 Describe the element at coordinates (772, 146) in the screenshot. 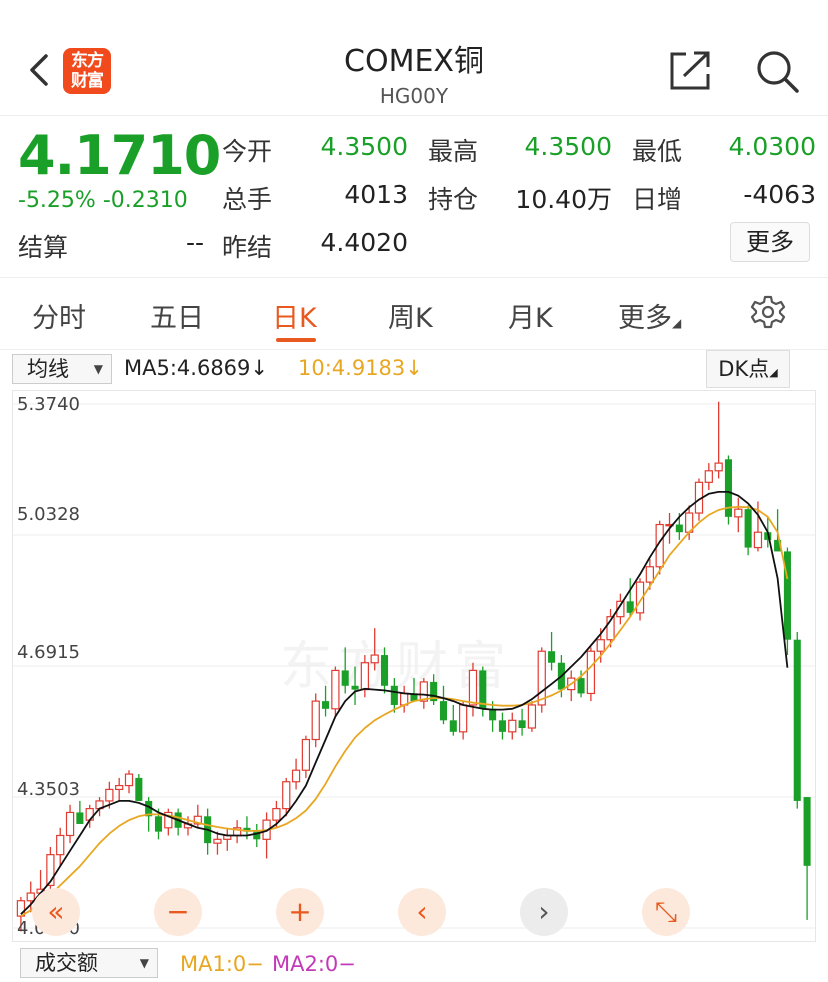

I see `low-value: 4.0300` at that location.